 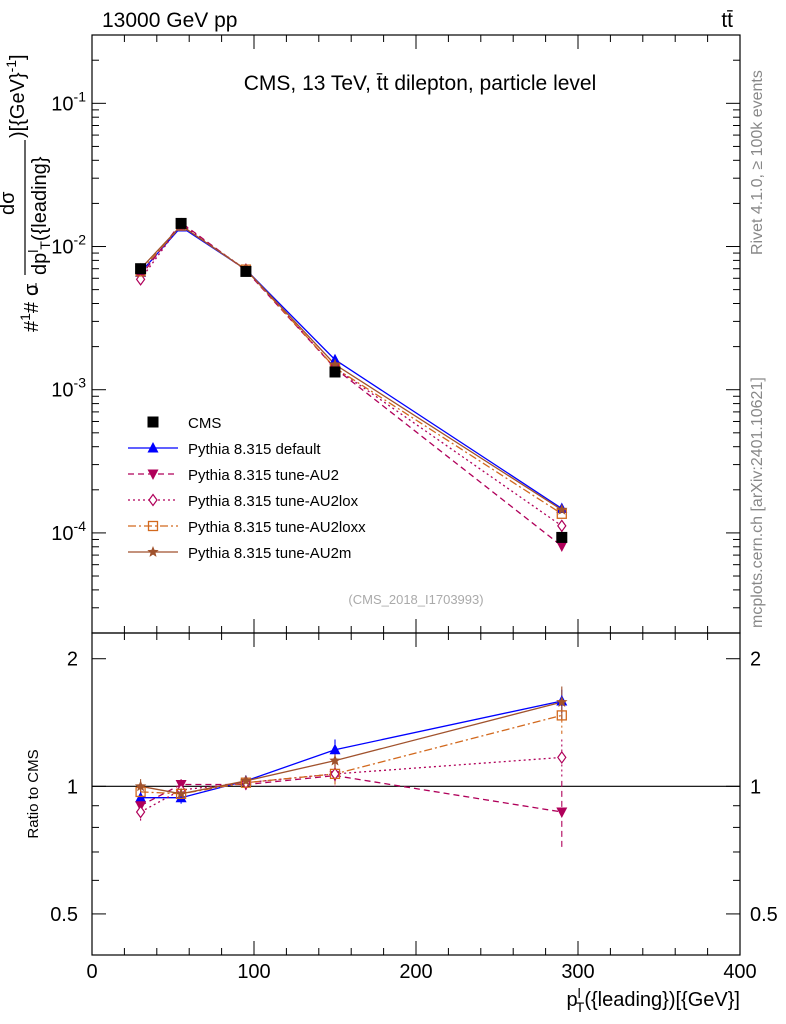 What do you see at coordinates (755, 660) in the screenshot?
I see `y-tick-label-ratio-right: 2` at bounding box center [755, 660].